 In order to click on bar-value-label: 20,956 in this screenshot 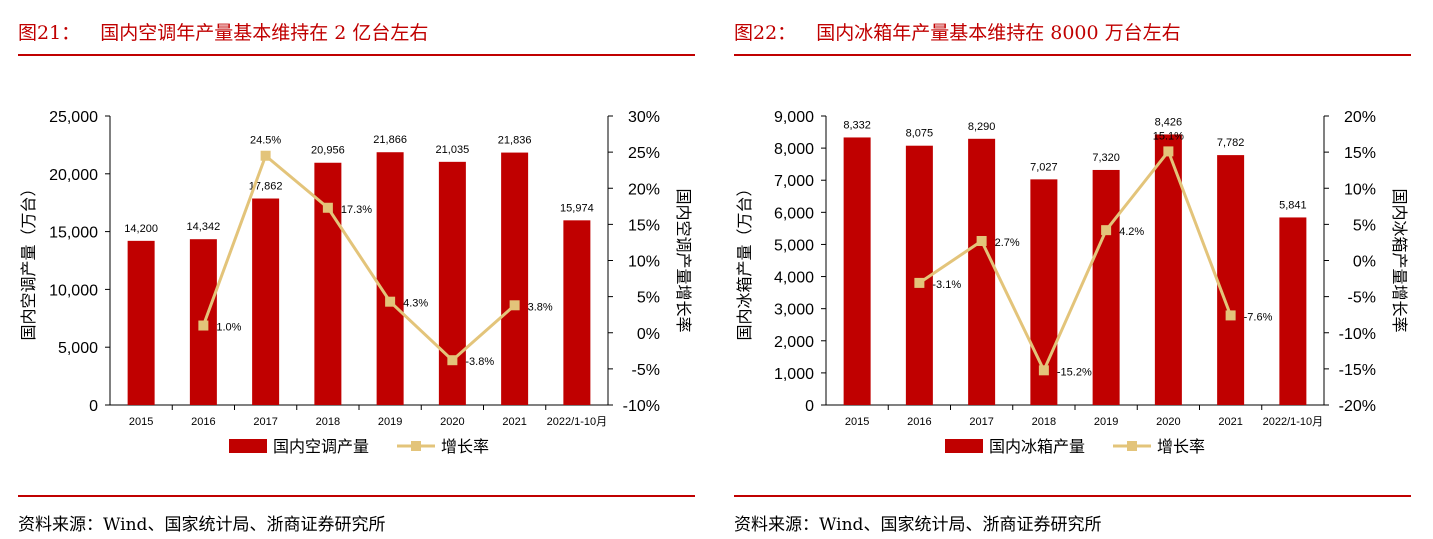, I will do `click(328, 151)`.